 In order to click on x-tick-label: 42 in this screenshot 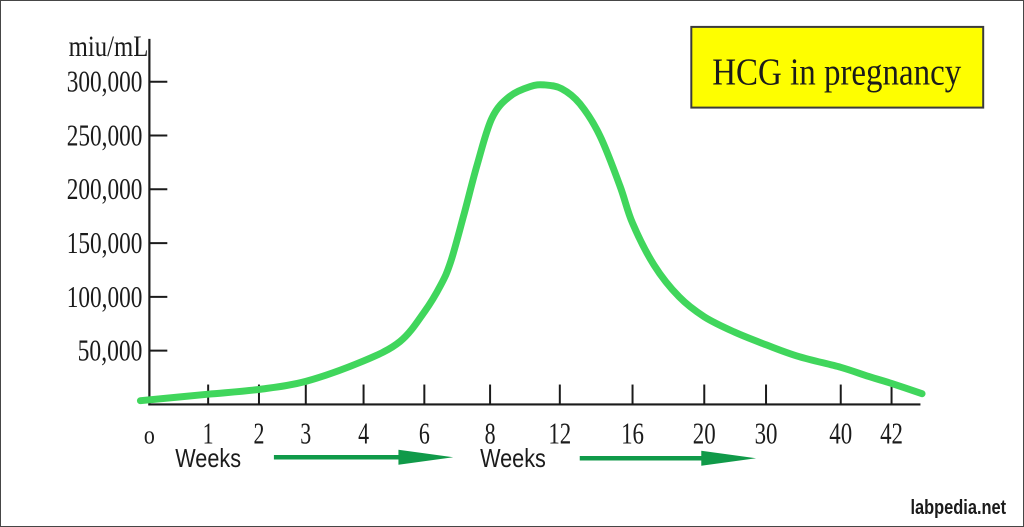, I will do `click(891, 432)`.